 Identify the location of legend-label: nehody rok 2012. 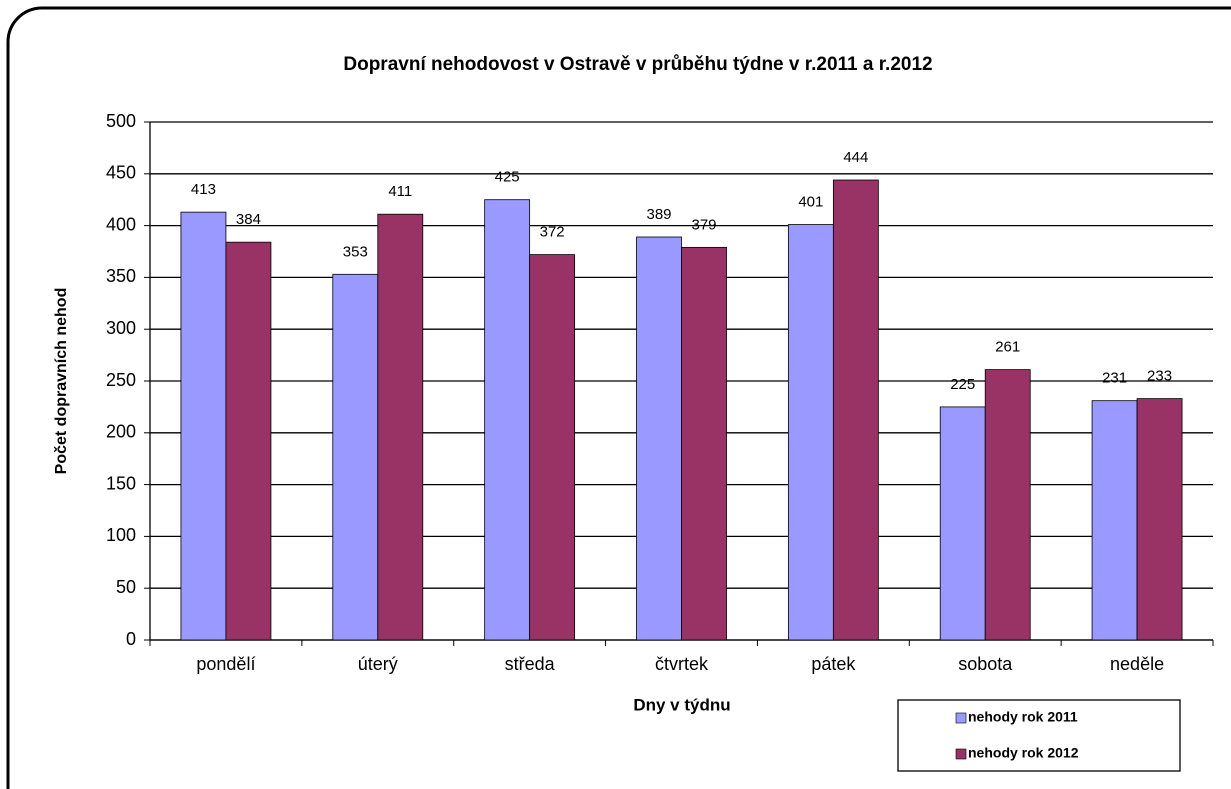
(1023, 753).